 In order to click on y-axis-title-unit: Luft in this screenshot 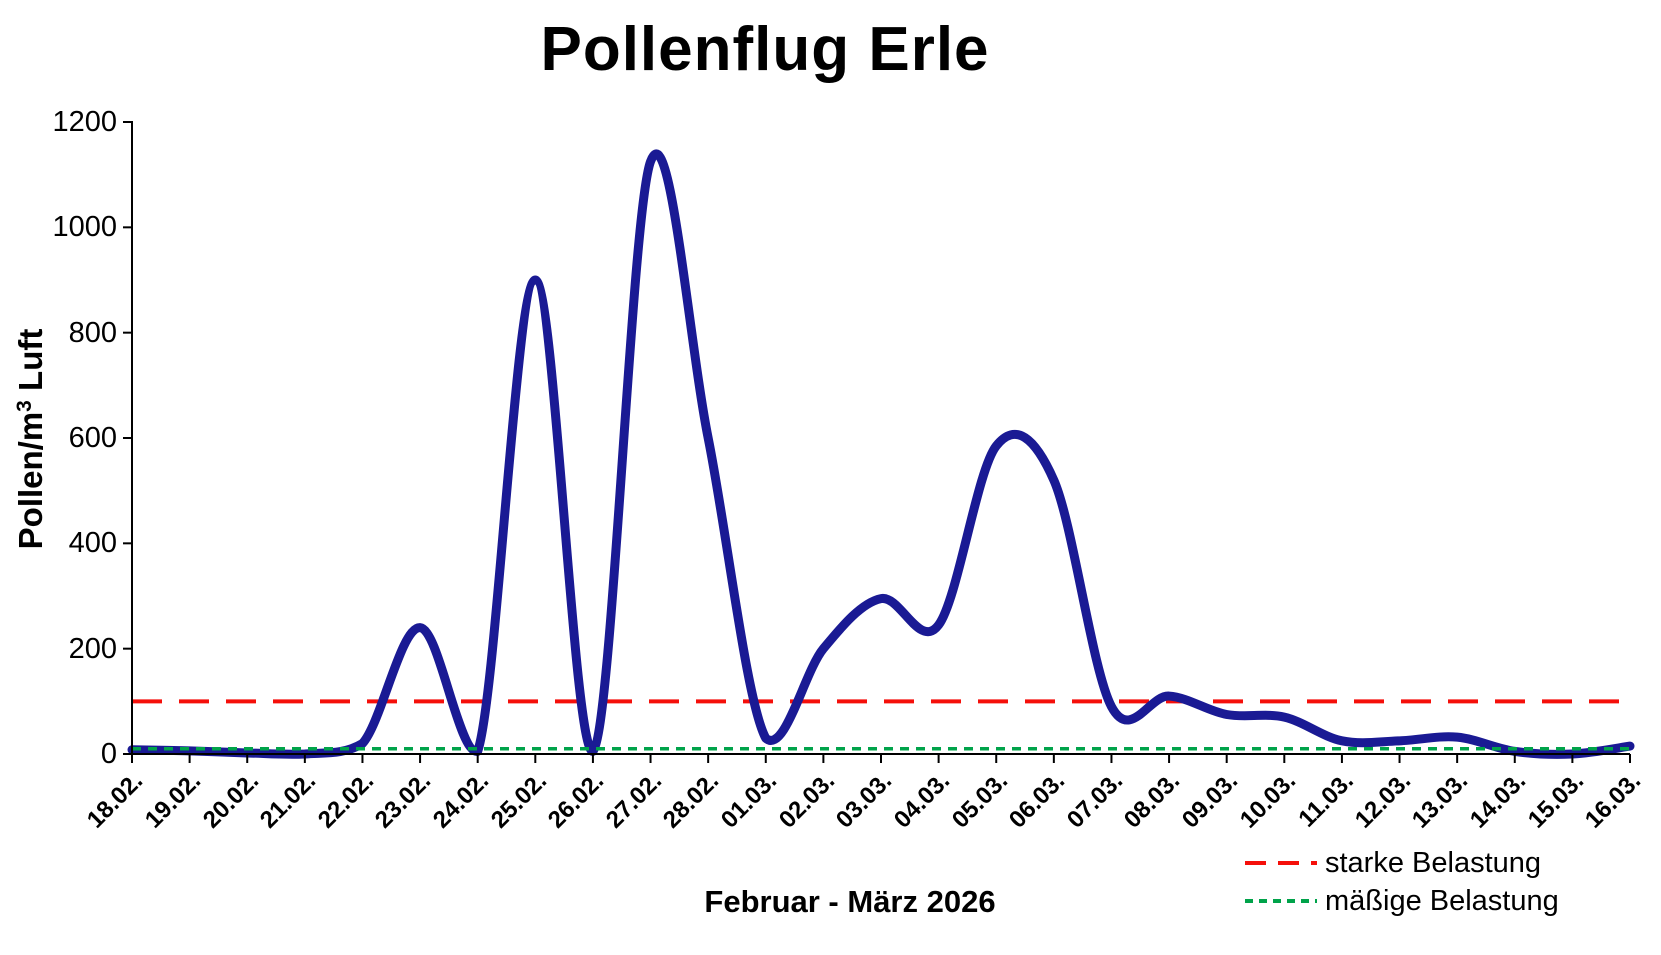, I will do `click(30, 364)`.